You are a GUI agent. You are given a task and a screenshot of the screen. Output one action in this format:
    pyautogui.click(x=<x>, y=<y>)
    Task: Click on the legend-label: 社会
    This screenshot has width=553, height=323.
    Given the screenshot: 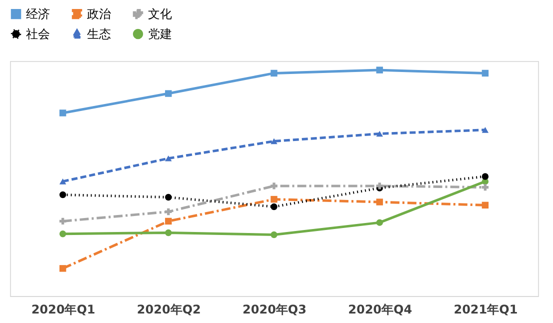 What is the action you would take?
    pyautogui.click(x=38, y=34)
    